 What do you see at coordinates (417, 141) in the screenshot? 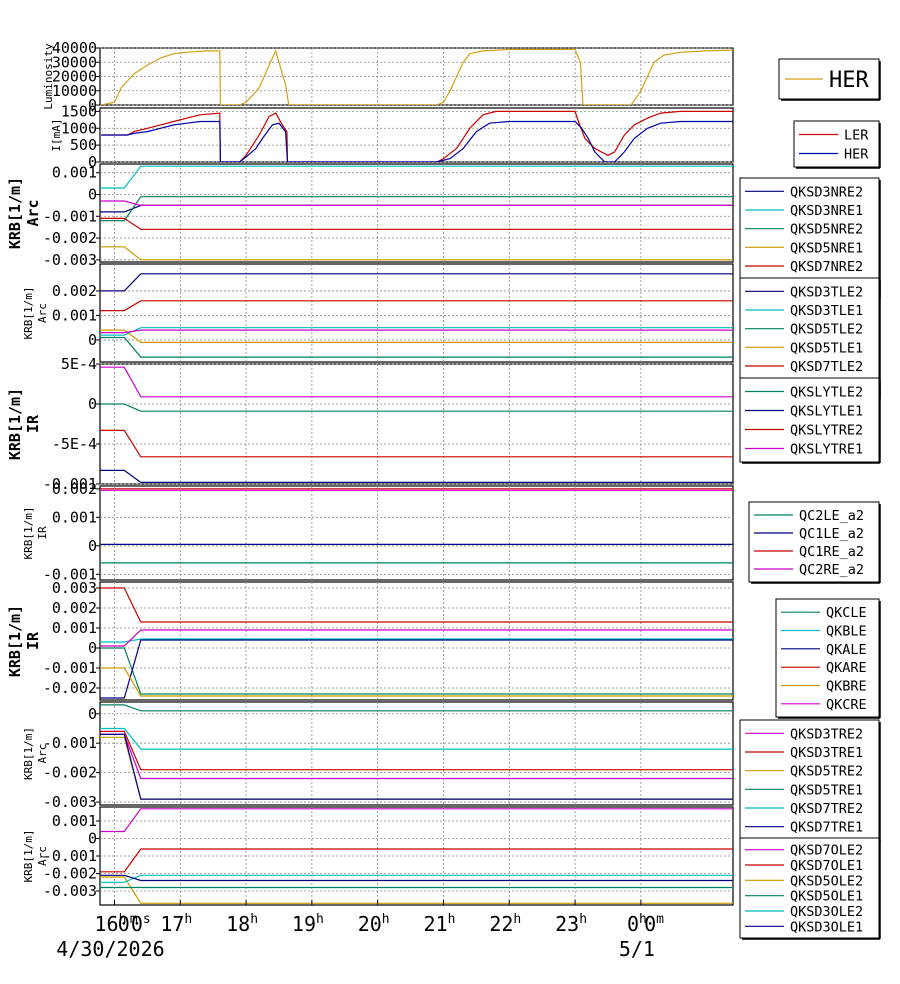
I see `series-line-her` at bounding box center [417, 141].